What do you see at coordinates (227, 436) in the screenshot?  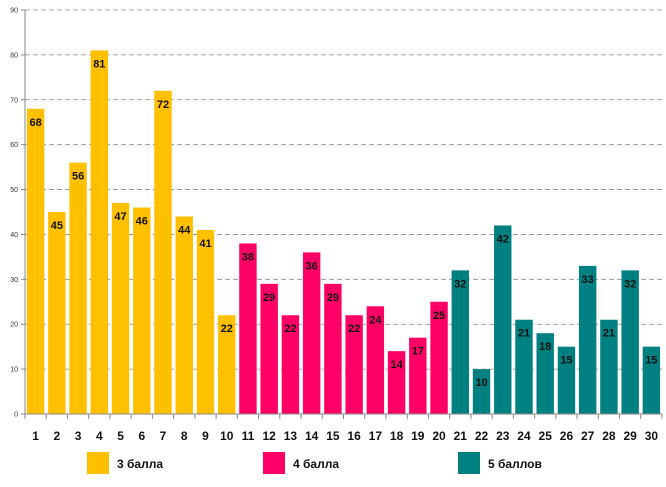 I see `x-tick-label: 10` at bounding box center [227, 436].